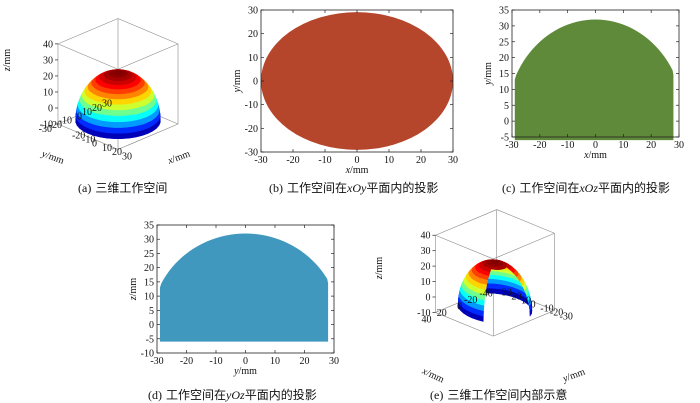 Image resolution: width=700 pixels, height=403 pixels. Describe the element at coordinates (423, 313) in the screenshot. I see `z-tick-label: -10` at that location.